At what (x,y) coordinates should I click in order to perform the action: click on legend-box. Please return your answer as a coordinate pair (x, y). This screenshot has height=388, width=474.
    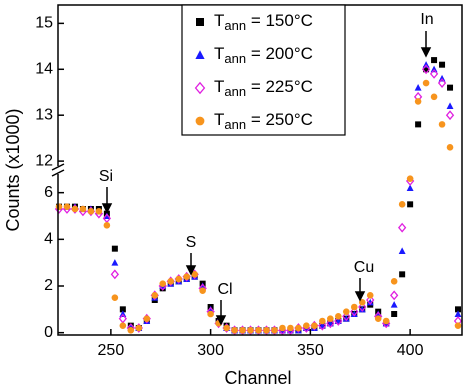
    Looking at the image, I should click on (263, 70).